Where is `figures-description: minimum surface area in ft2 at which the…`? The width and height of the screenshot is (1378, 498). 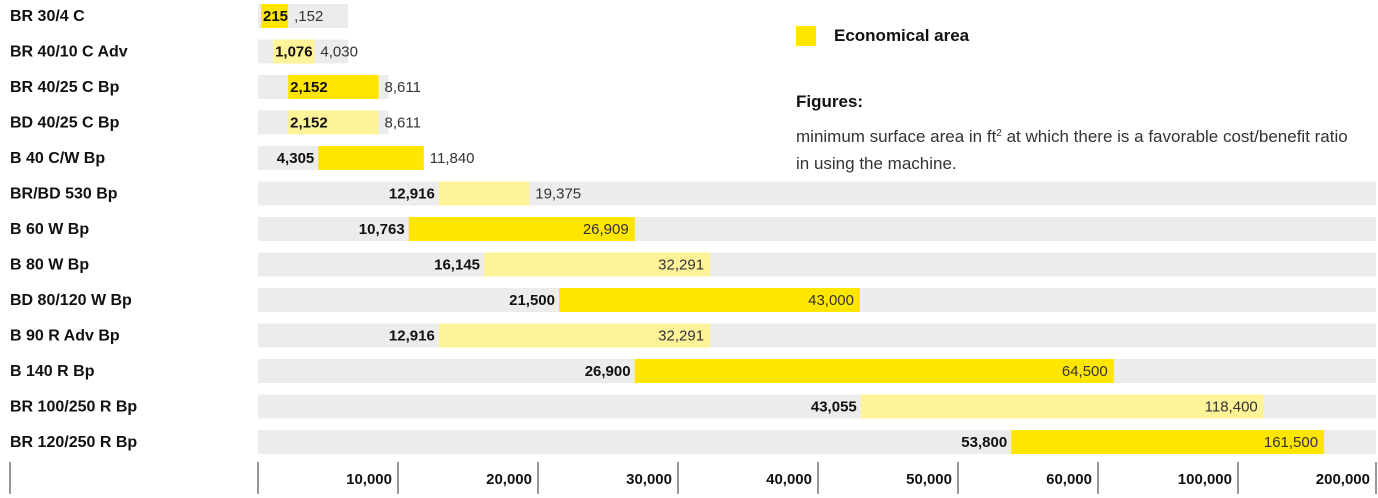
figures-description: minimum surface area in ft2 at which the… is located at coordinates (1076, 148).